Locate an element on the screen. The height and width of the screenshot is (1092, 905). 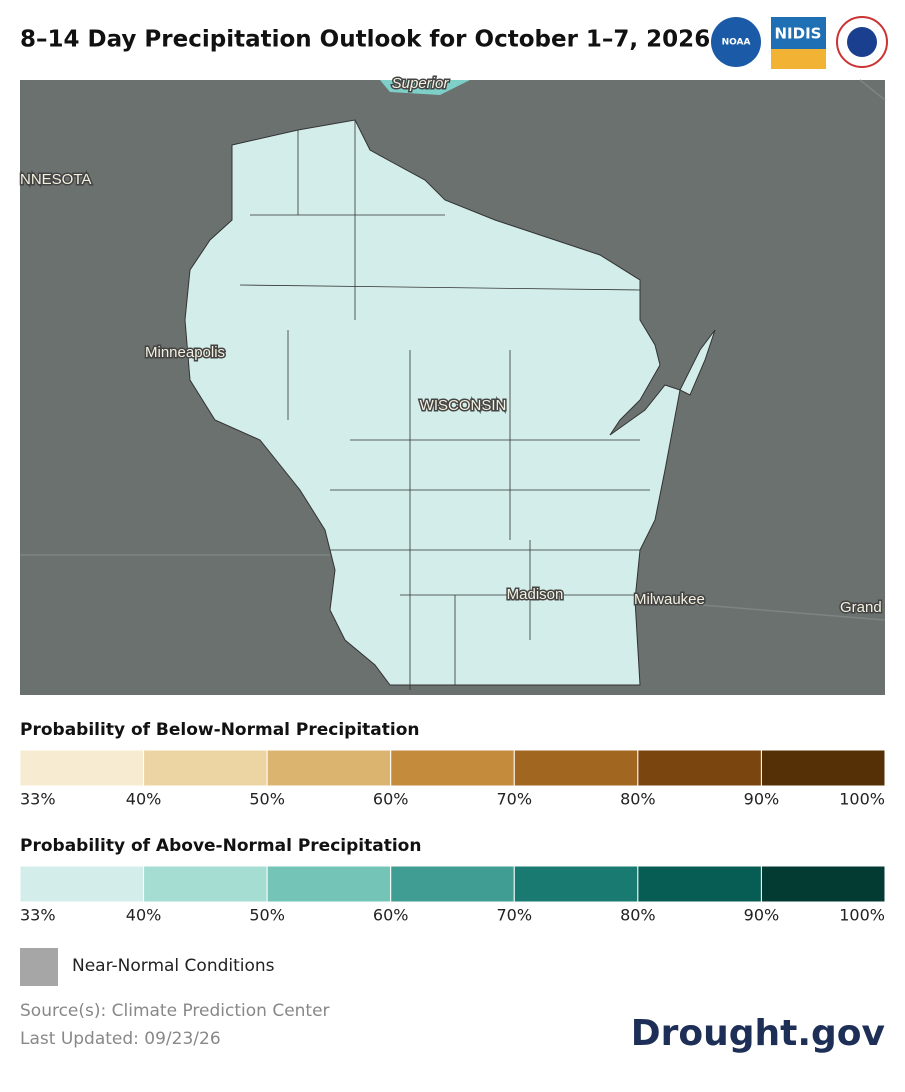
noaa-logo is located at coordinates (736, 42).